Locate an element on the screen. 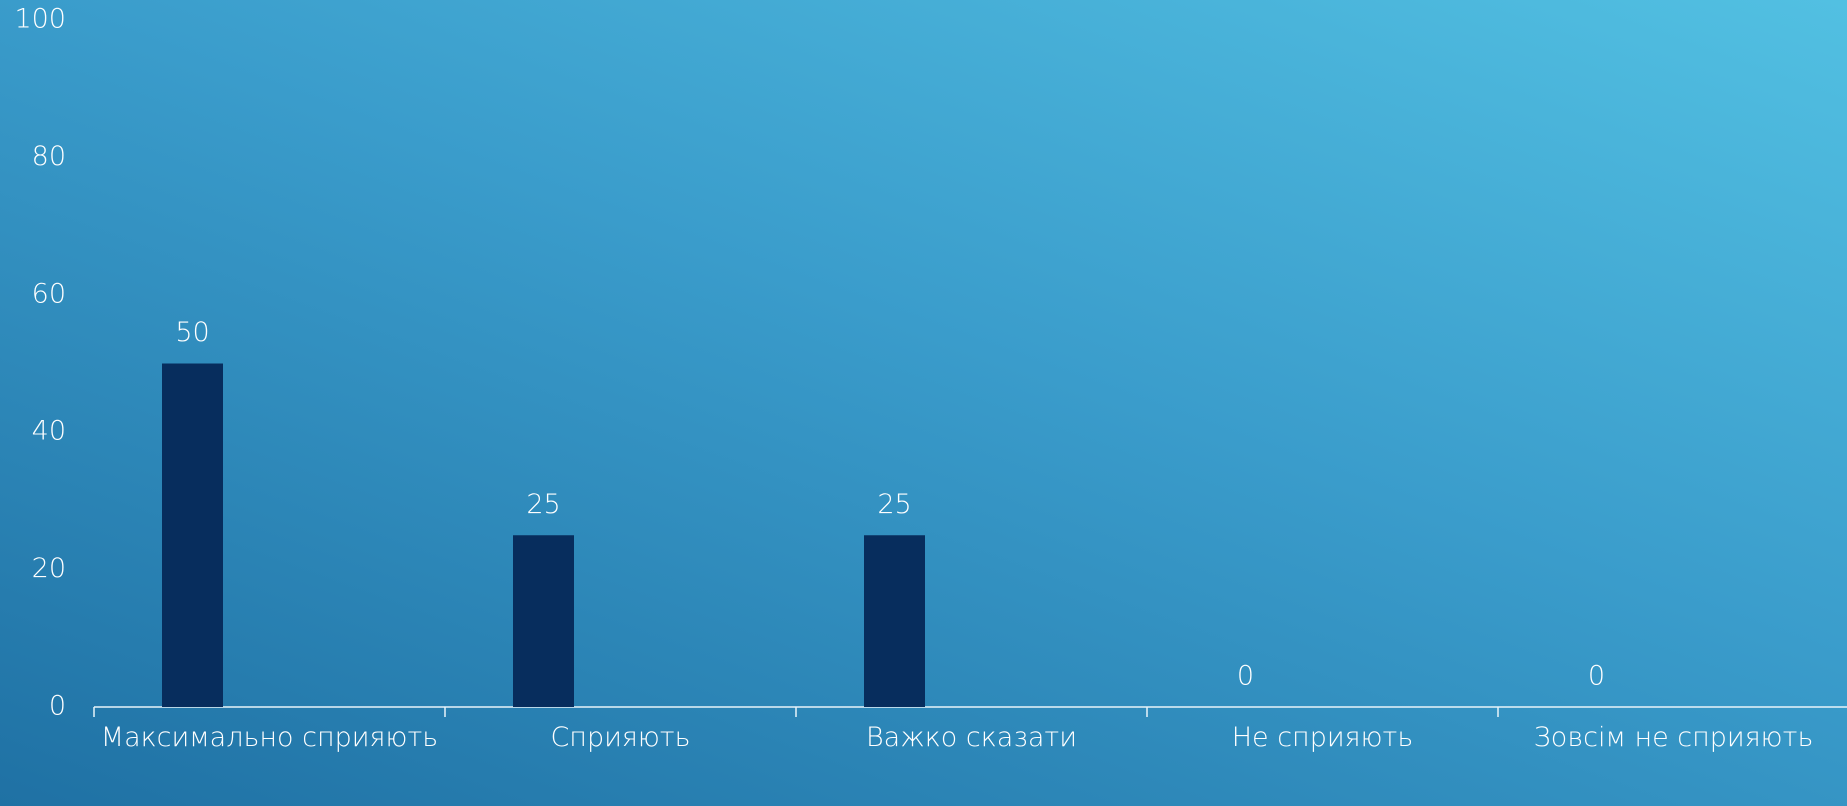 This screenshot has width=1847, height=806. y-tick-label: 40 is located at coordinates (49, 431).